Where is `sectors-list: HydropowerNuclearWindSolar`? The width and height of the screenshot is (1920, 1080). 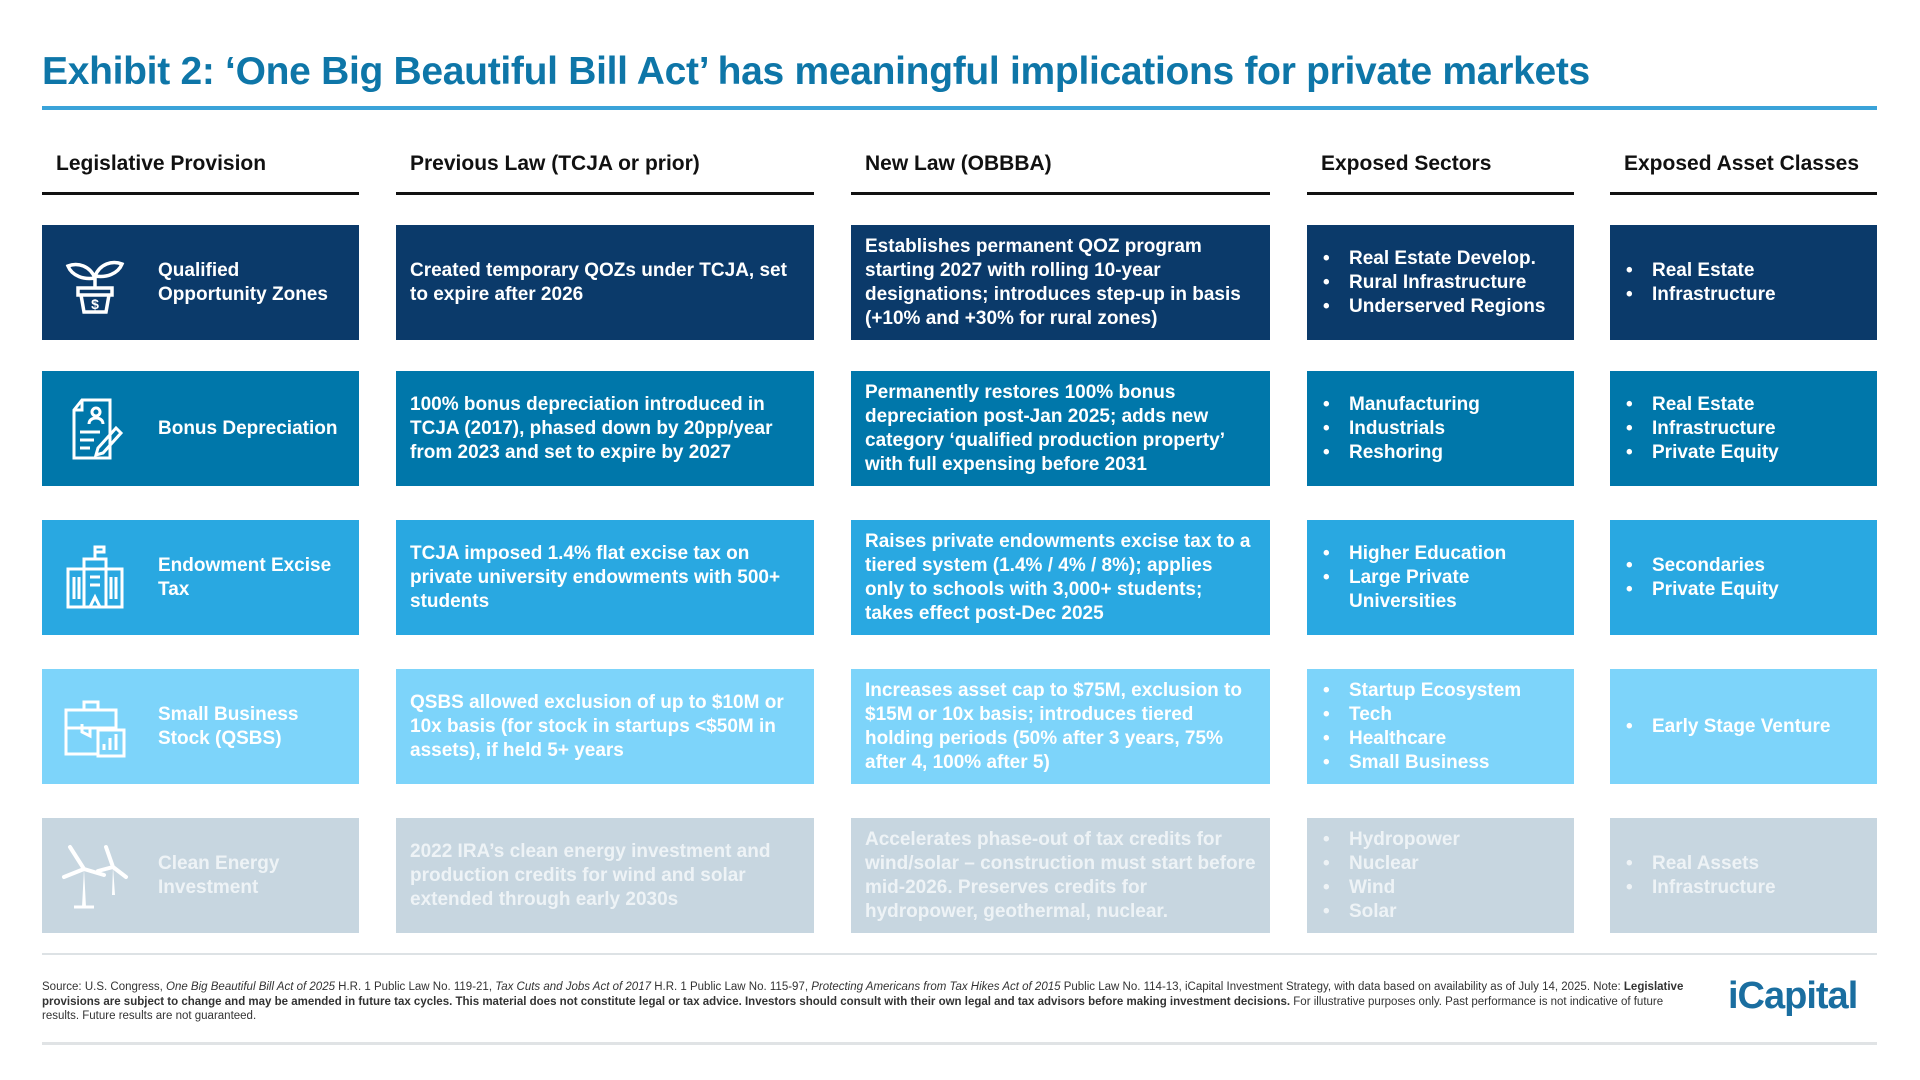
sectors-list: HydropowerNuclearWindSolar is located at coordinates (1390, 876).